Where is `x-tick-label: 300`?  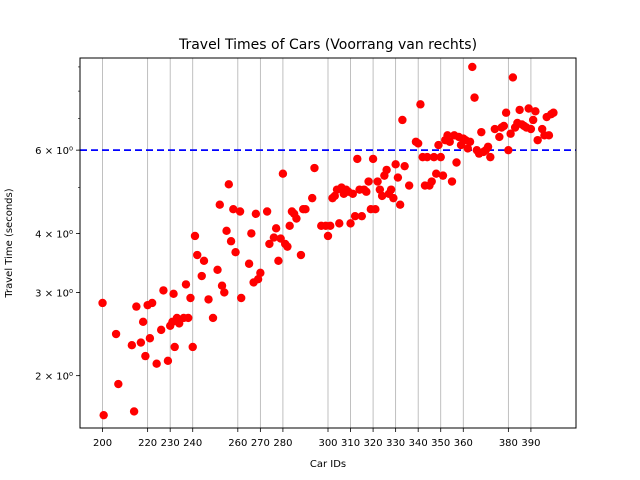 x-tick-label: 300 is located at coordinates (327, 443).